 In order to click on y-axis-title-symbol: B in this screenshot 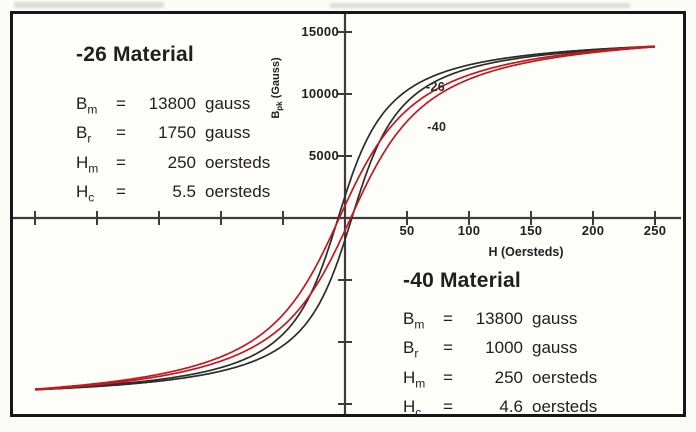, I will do `click(275, 114)`.